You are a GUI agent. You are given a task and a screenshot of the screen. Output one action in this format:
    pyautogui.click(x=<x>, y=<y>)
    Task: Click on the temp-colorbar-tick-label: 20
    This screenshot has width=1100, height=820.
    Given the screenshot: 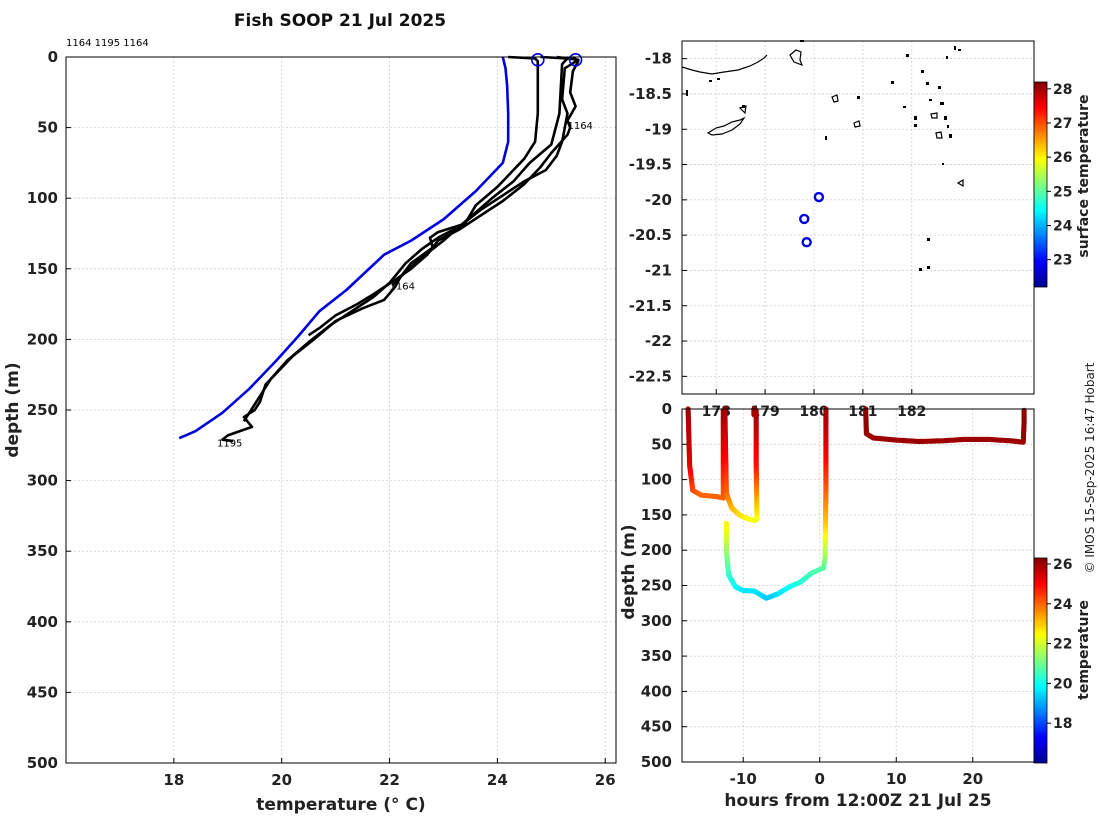 What is the action you would take?
    pyautogui.click(x=1063, y=684)
    